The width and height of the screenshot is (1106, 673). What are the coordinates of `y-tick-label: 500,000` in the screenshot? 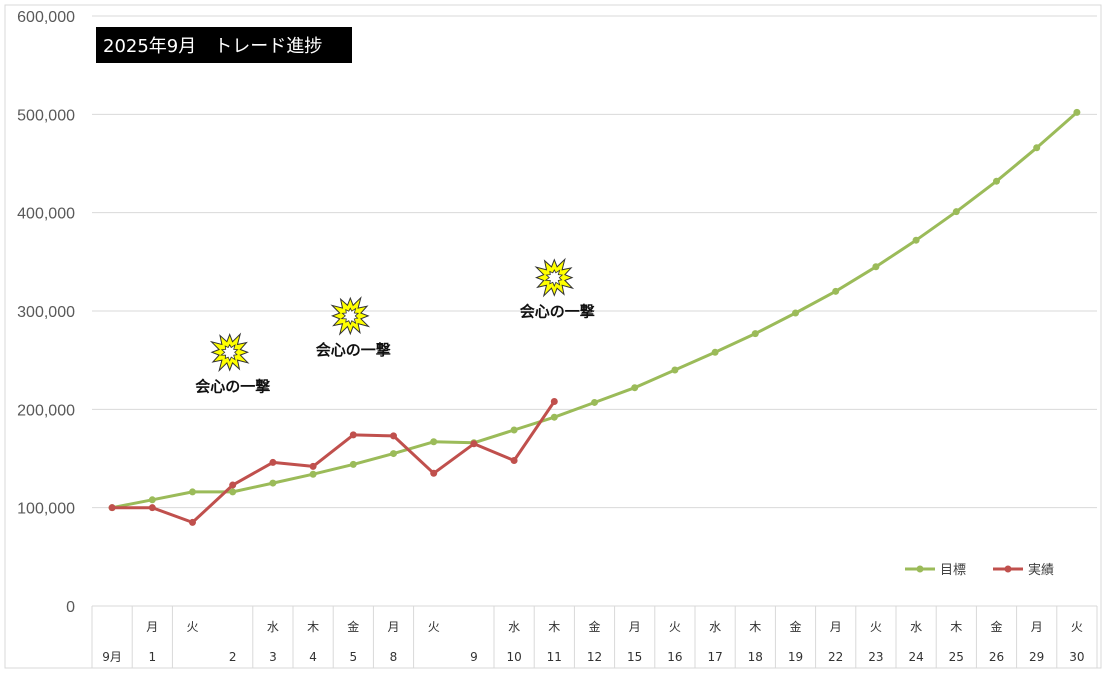 It's located at (46, 115).